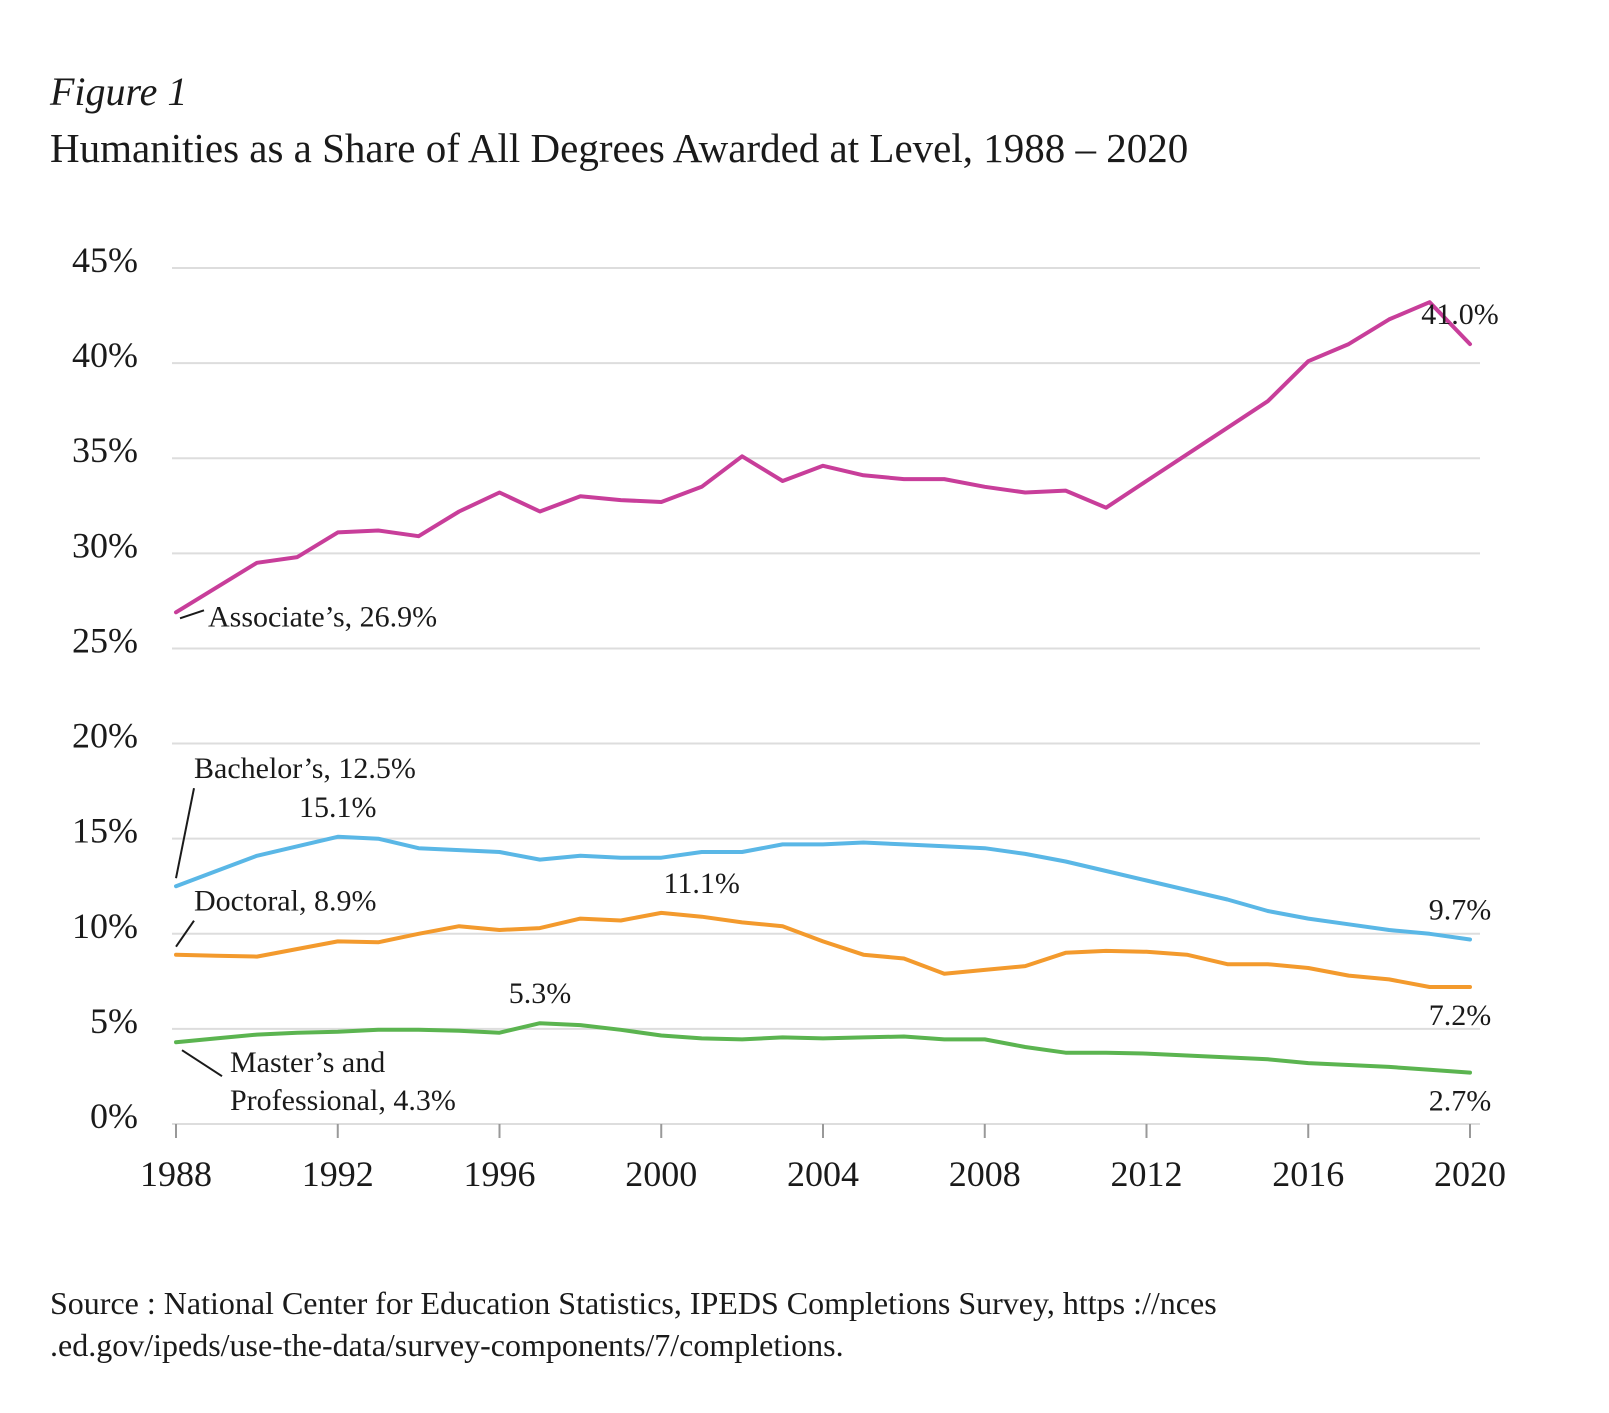 This screenshot has height=1413, width=1609. I want to click on data-label: 15.1%, so click(338, 807).